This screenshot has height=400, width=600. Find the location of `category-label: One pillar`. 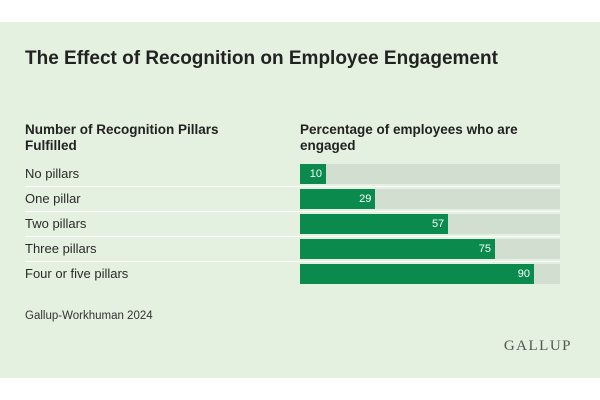

category-label: One pillar is located at coordinates (53, 198).